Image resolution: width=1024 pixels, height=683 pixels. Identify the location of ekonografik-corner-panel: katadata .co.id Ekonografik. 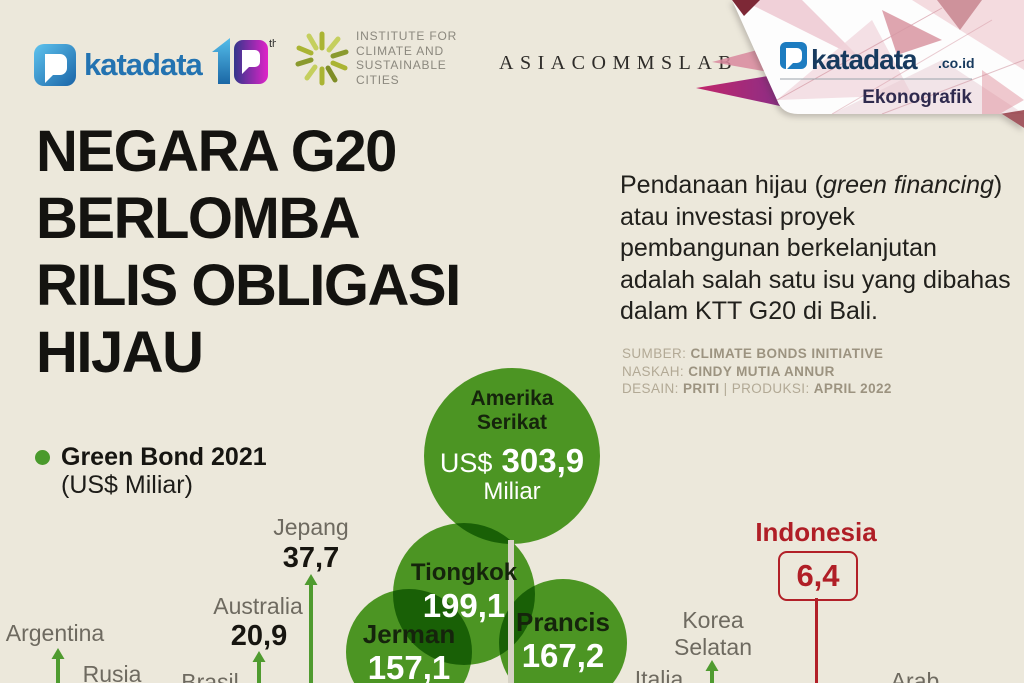
(860, 64).